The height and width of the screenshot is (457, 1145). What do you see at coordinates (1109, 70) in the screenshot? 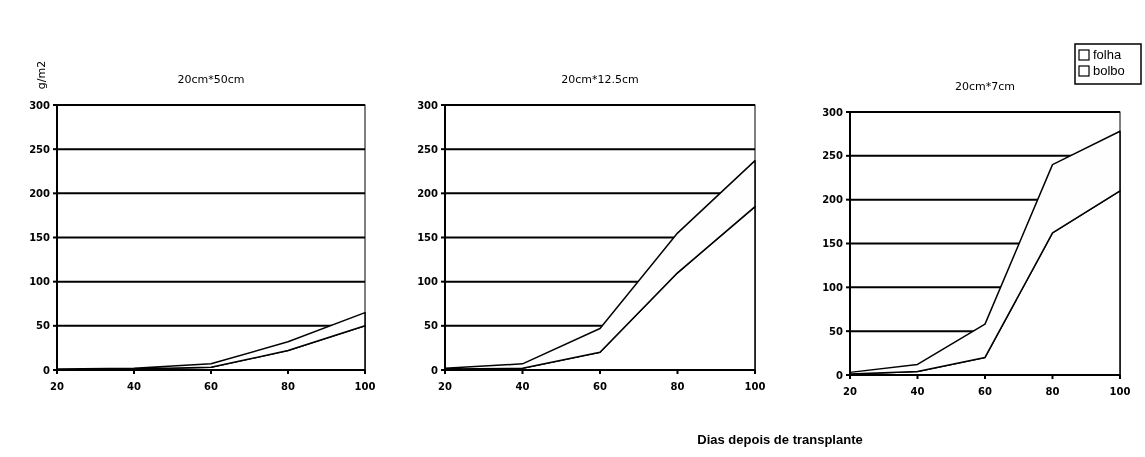
I see `legend-label: bolbo` at bounding box center [1109, 70].